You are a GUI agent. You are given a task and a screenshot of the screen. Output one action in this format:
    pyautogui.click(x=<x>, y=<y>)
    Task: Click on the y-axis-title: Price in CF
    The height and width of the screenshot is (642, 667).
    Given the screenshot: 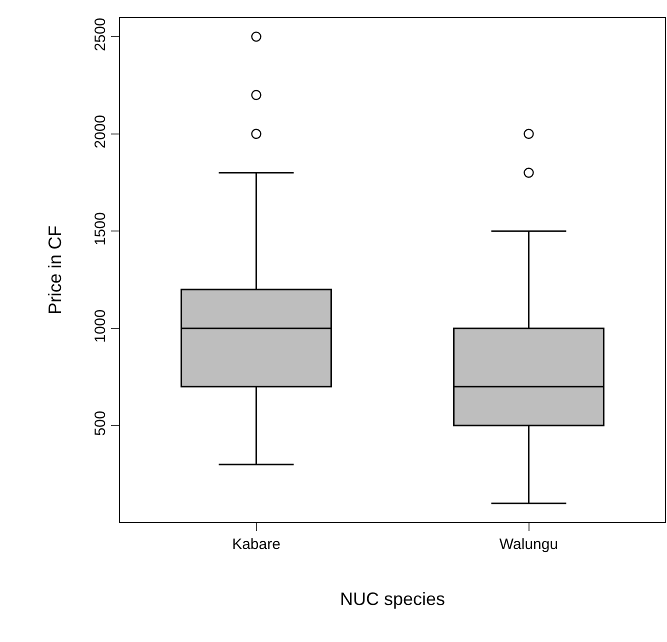 What is the action you would take?
    pyautogui.click(x=55, y=270)
    